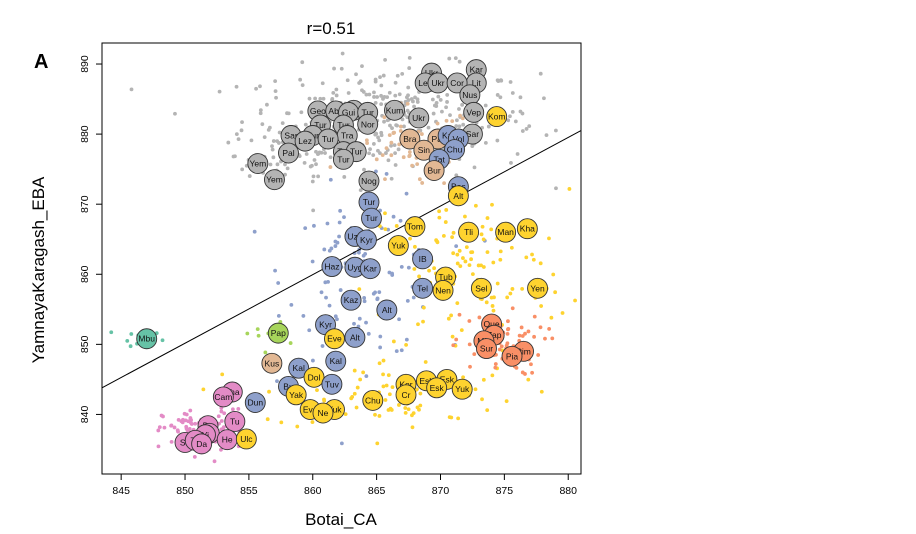 This screenshot has width=916, height=534. I want to click on population-label: Sin, so click(424, 150).